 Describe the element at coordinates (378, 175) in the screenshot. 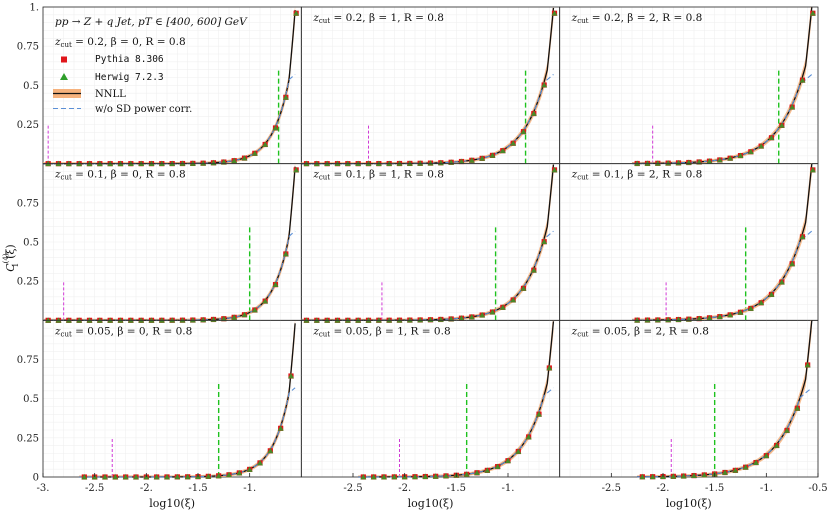

I see `panel-label: zcut = 0.1, β = 1, R = 0.8` at that location.